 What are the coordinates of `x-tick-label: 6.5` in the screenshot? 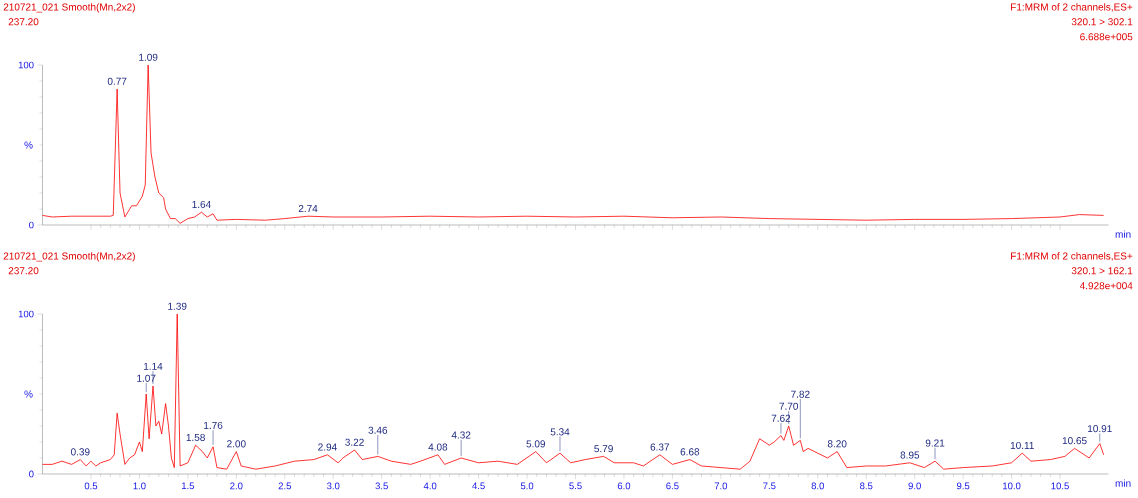 It's located at (672, 486).